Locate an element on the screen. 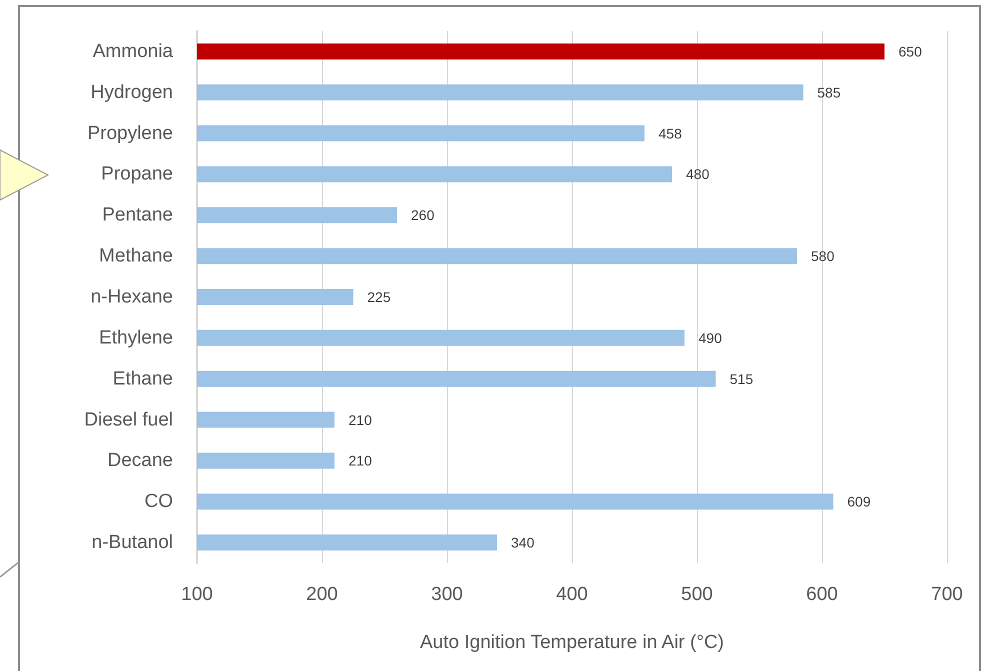 This screenshot has width=987, height=671. data-label: 585 is located at coordinates (829, 92).